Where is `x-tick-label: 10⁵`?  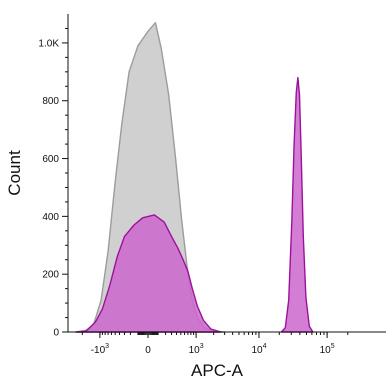 x-tick-label: 10⁵ is located at coordinates (327, 349).